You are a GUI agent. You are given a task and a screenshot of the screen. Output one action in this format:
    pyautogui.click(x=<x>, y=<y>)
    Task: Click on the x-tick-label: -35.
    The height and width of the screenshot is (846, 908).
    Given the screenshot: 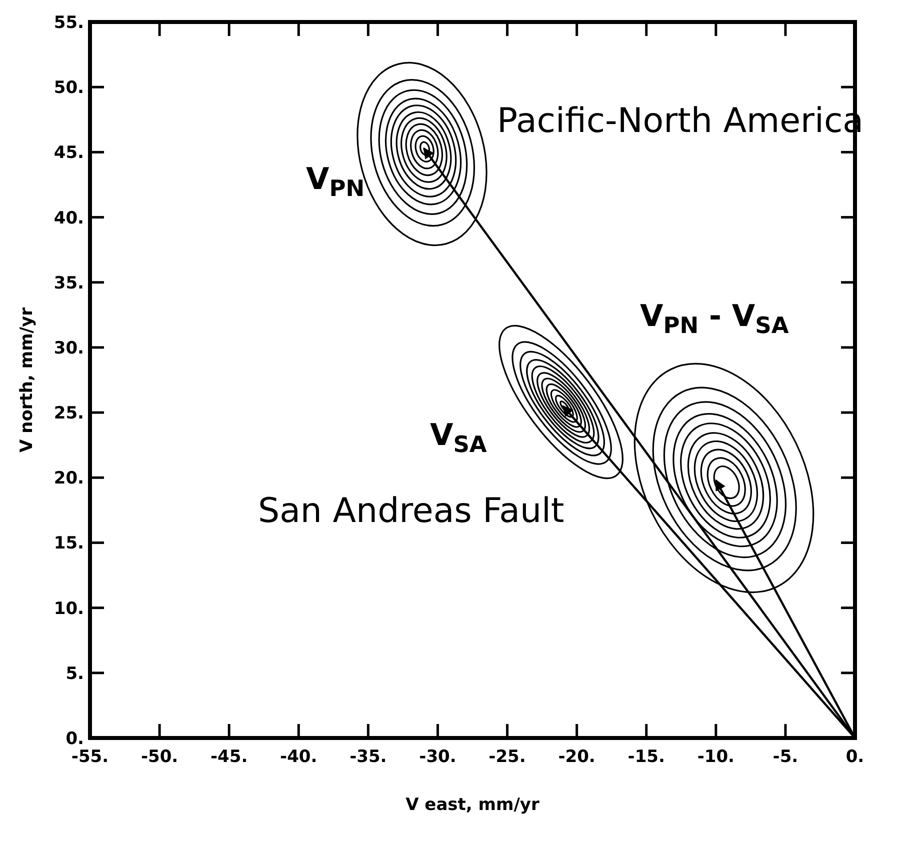 What is the action you would take?
    pyautogui.click(x=368, y=757)
    